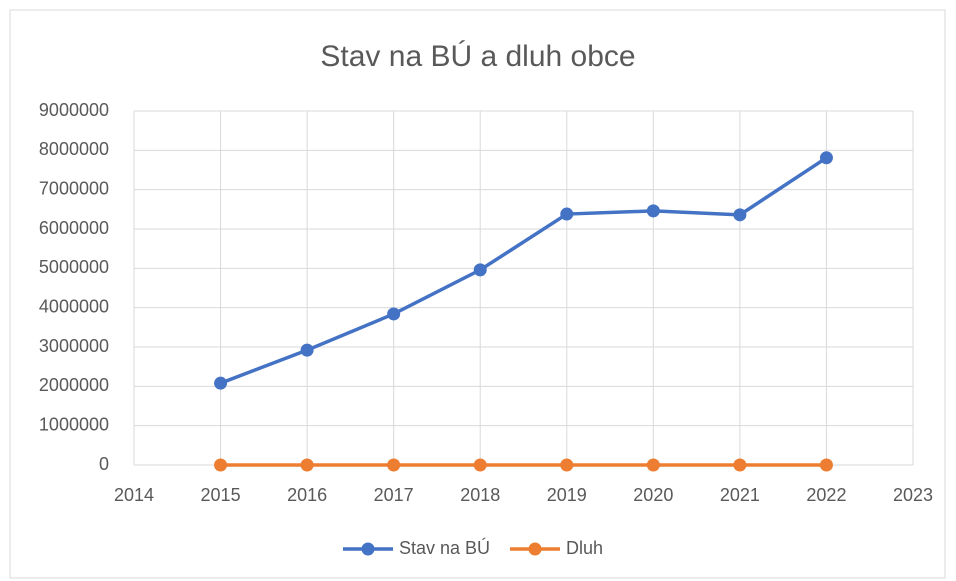  What do you see at coordinates (74, 149) in the screenshot?
I see `y-tick-label: 8000000` at bounding box center [74, 149].